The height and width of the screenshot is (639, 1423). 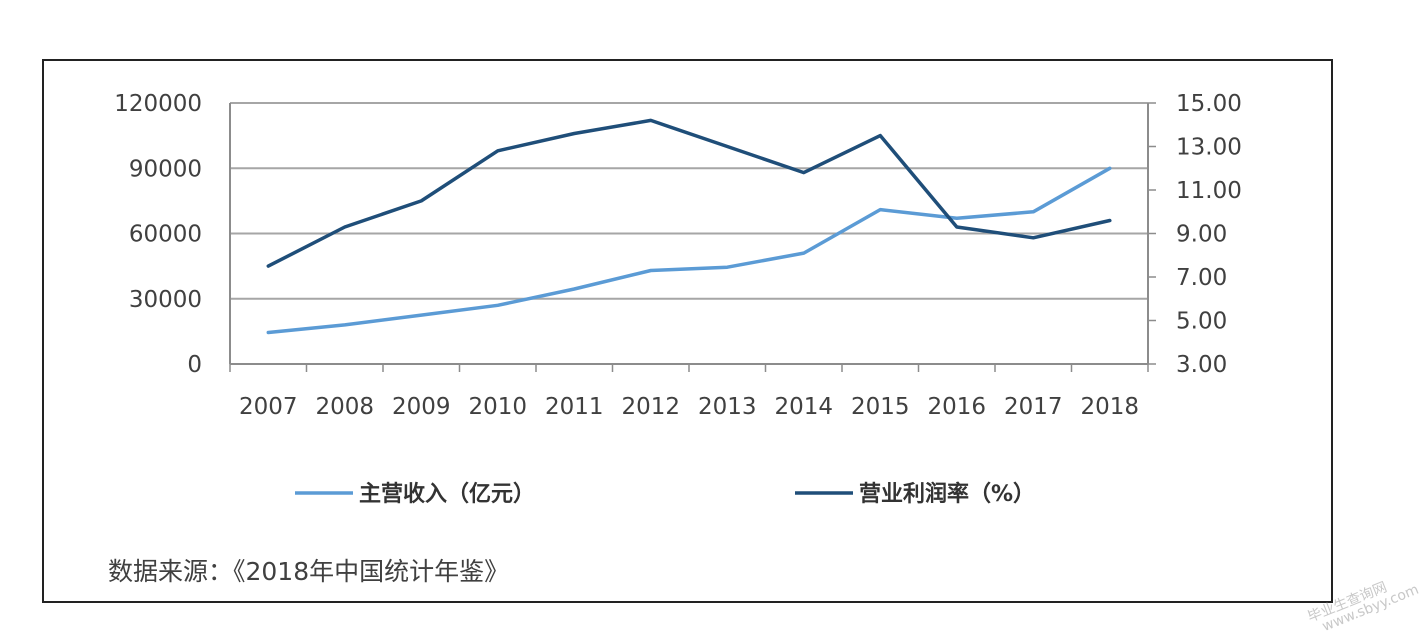 I want to click on left-tick-label: 0, so click(x=194, y=365).